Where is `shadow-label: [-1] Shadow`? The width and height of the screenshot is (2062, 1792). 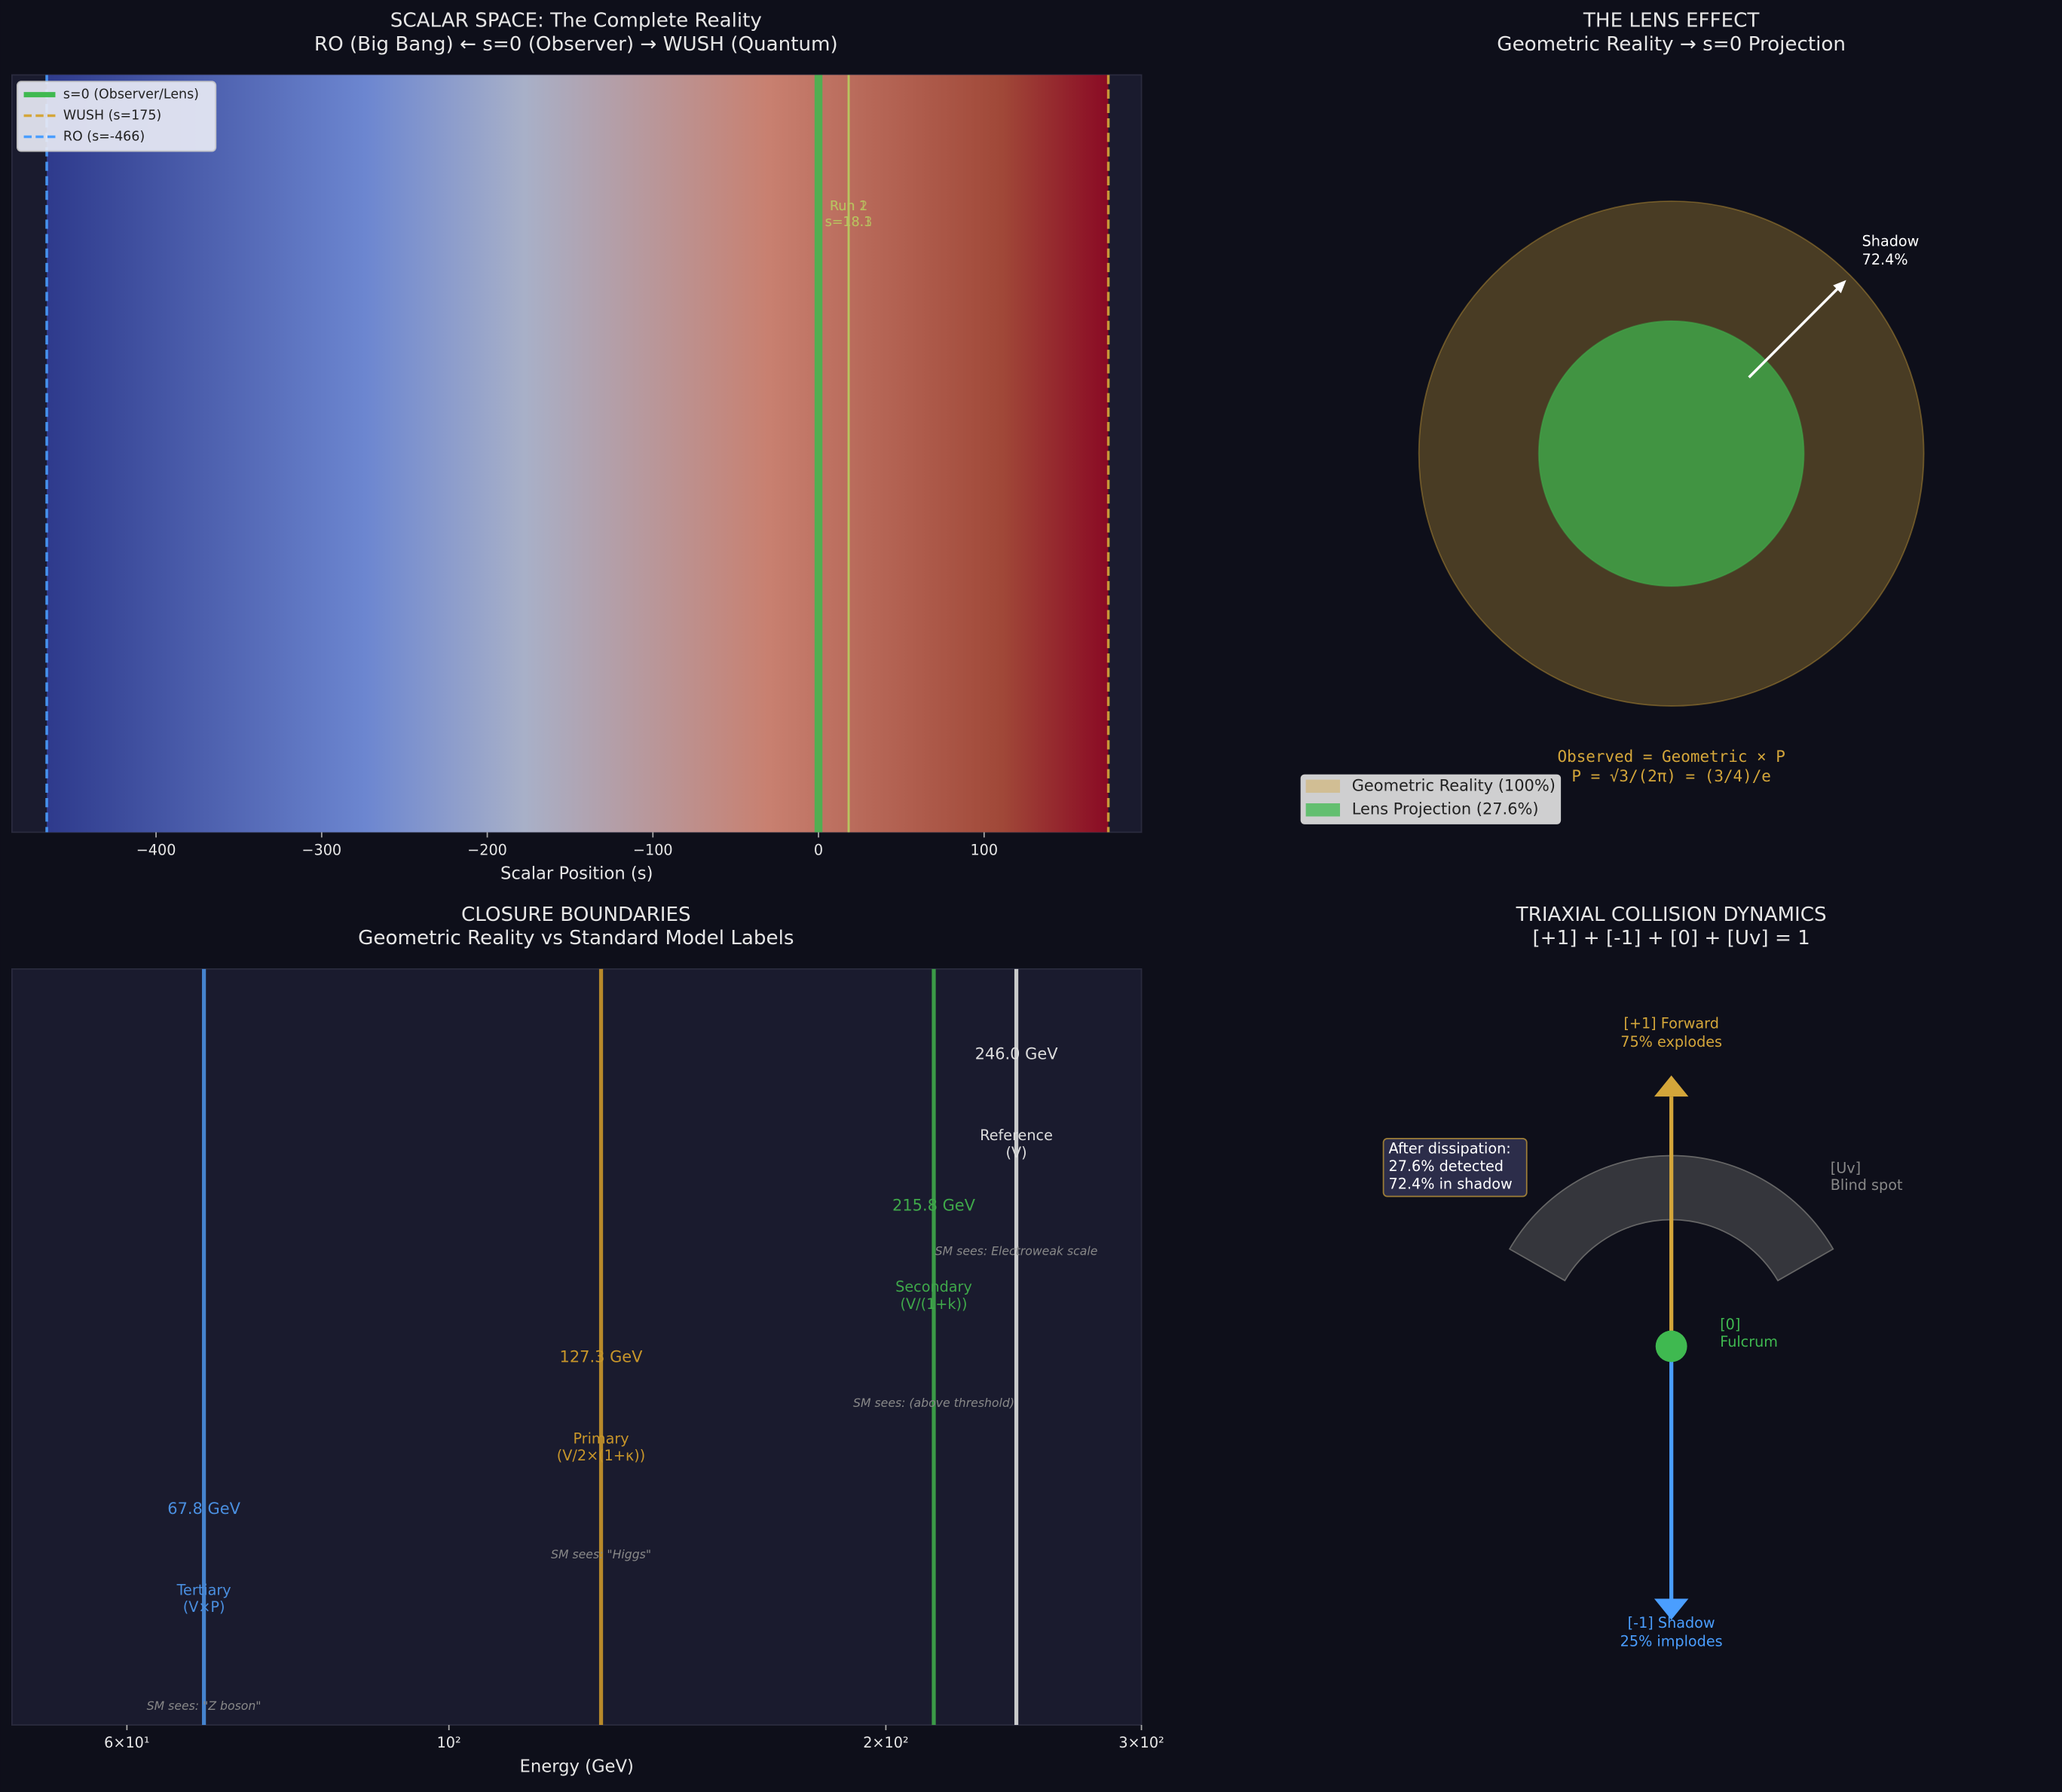 shadow-label: [-1] Shadow is located at coordinates (1671, 1623).